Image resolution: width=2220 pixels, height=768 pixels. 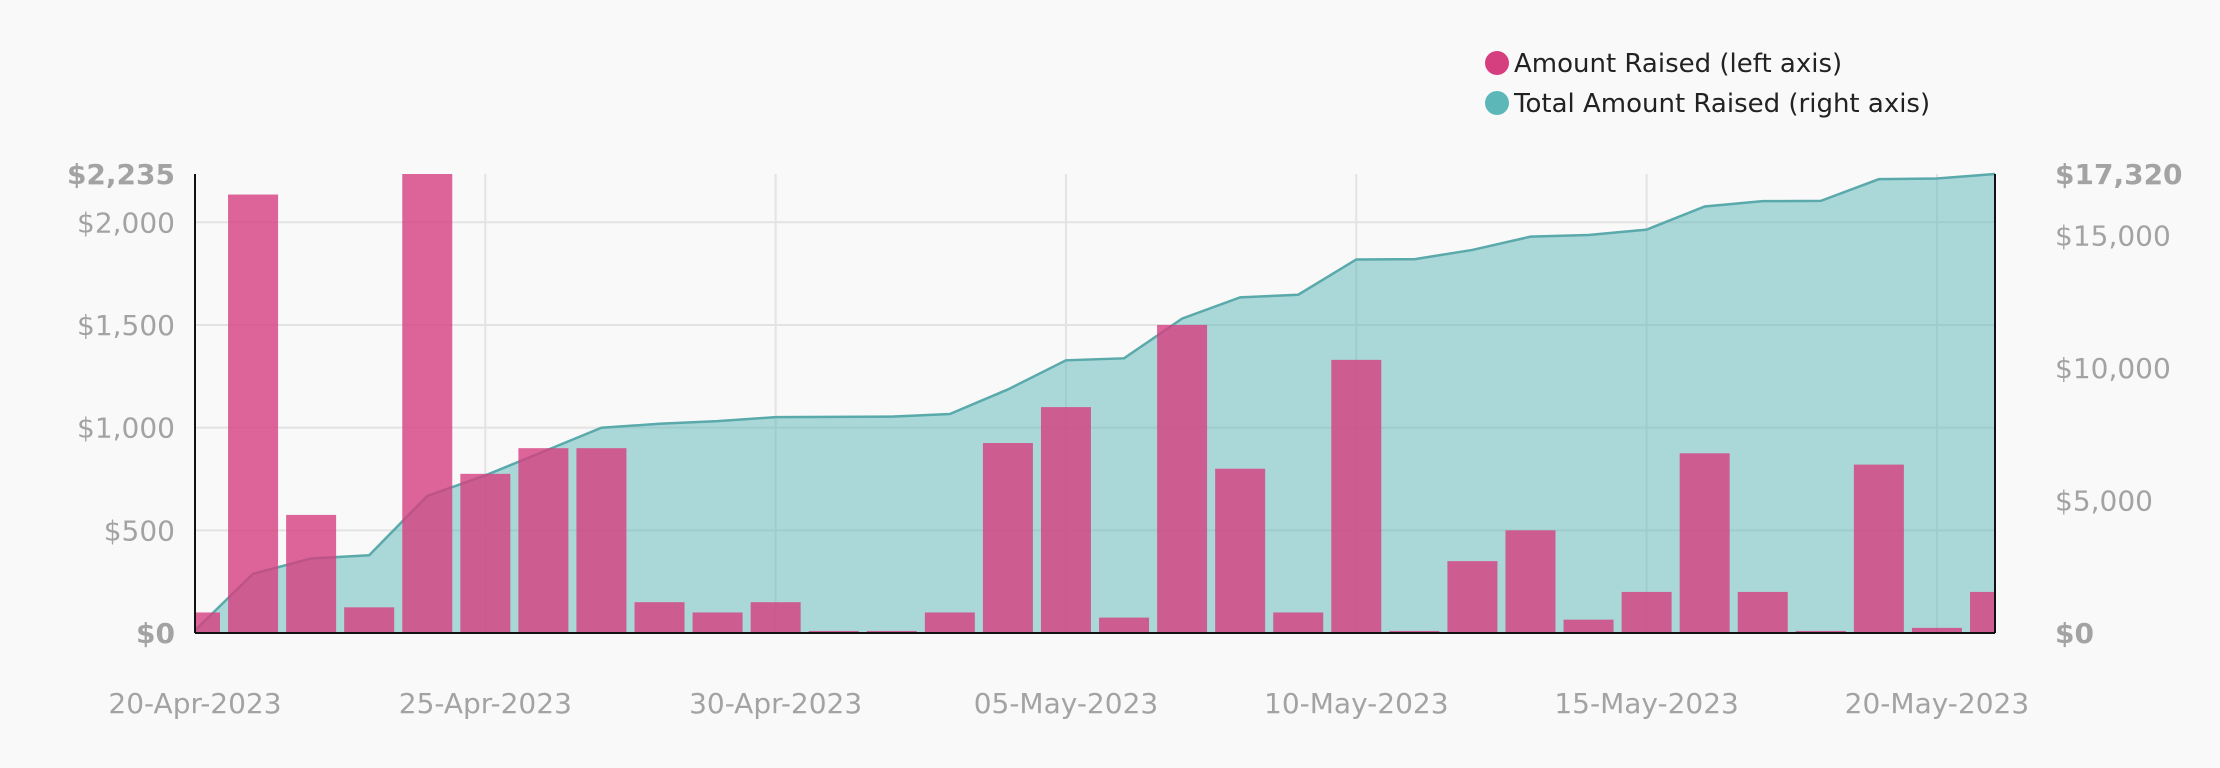 What do you see at coordinates (601, 540) in the screenshot?
I see `bar-27-Apr-2023` at bounding box center [601, 540].